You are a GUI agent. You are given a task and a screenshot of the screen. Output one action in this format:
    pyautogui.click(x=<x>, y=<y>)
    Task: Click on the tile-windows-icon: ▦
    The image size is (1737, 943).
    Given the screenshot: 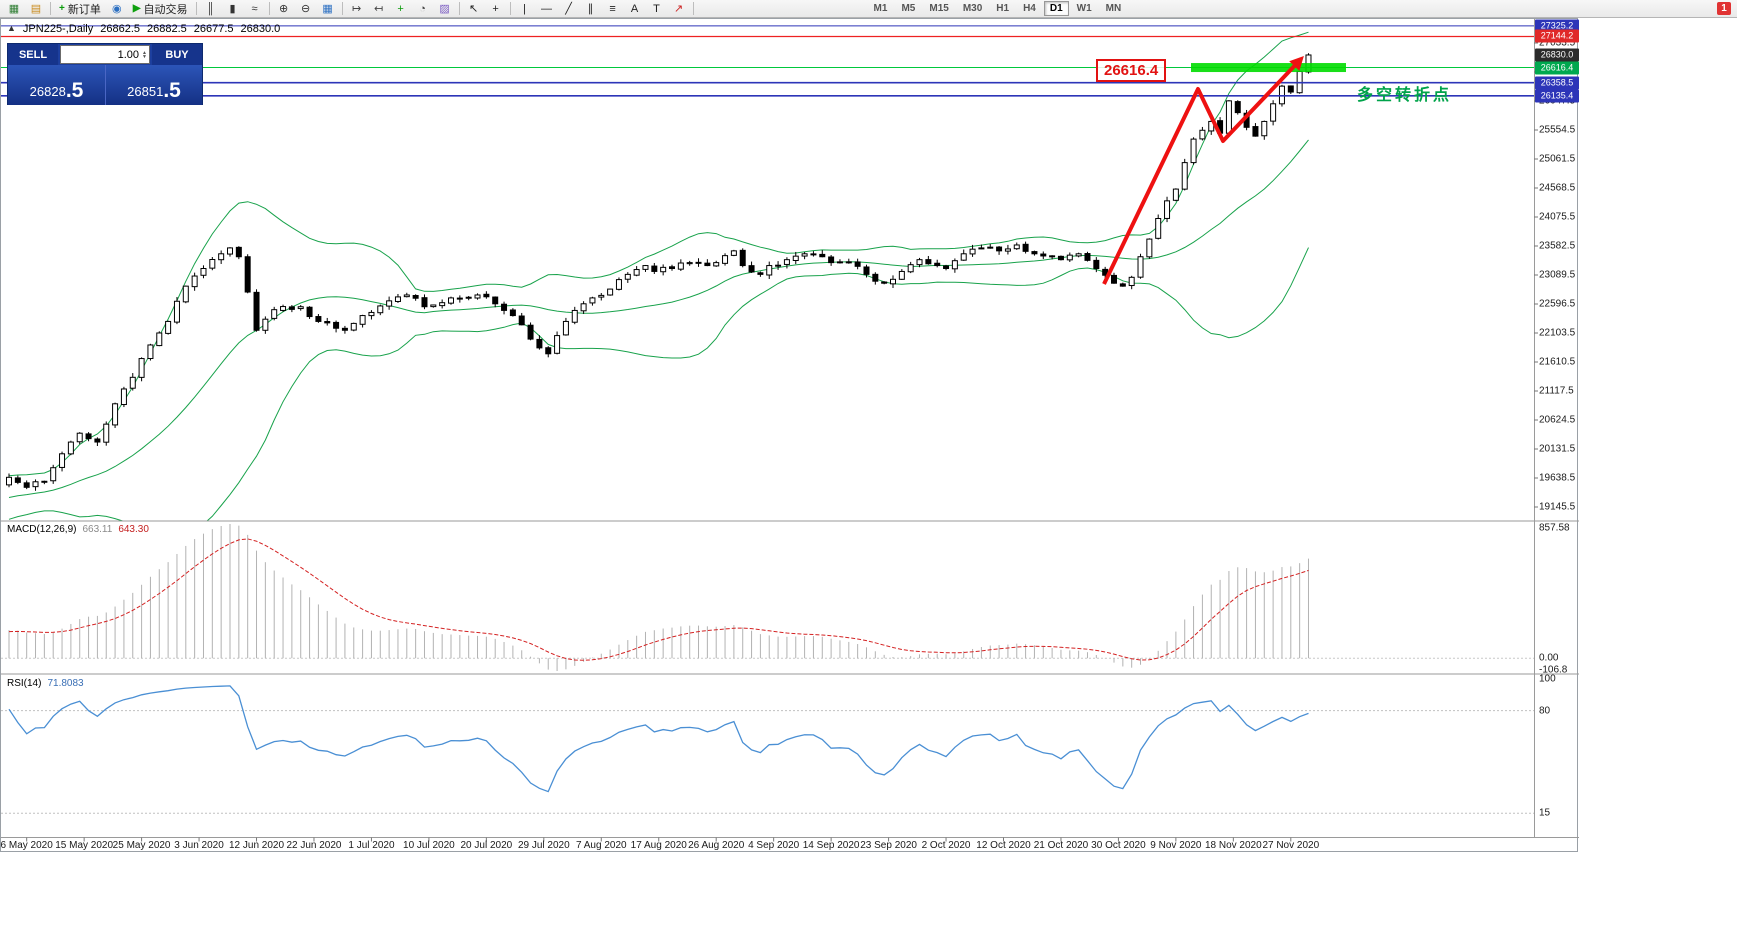 What is the action you would take?
    pyautogui.click(x=327, y=9)
    